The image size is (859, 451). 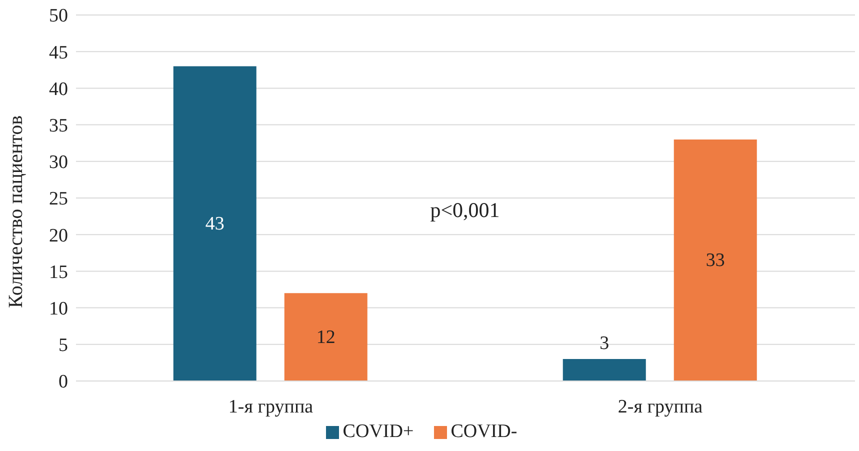 I want to click on data-label: 12, so click(x=326, y=337).